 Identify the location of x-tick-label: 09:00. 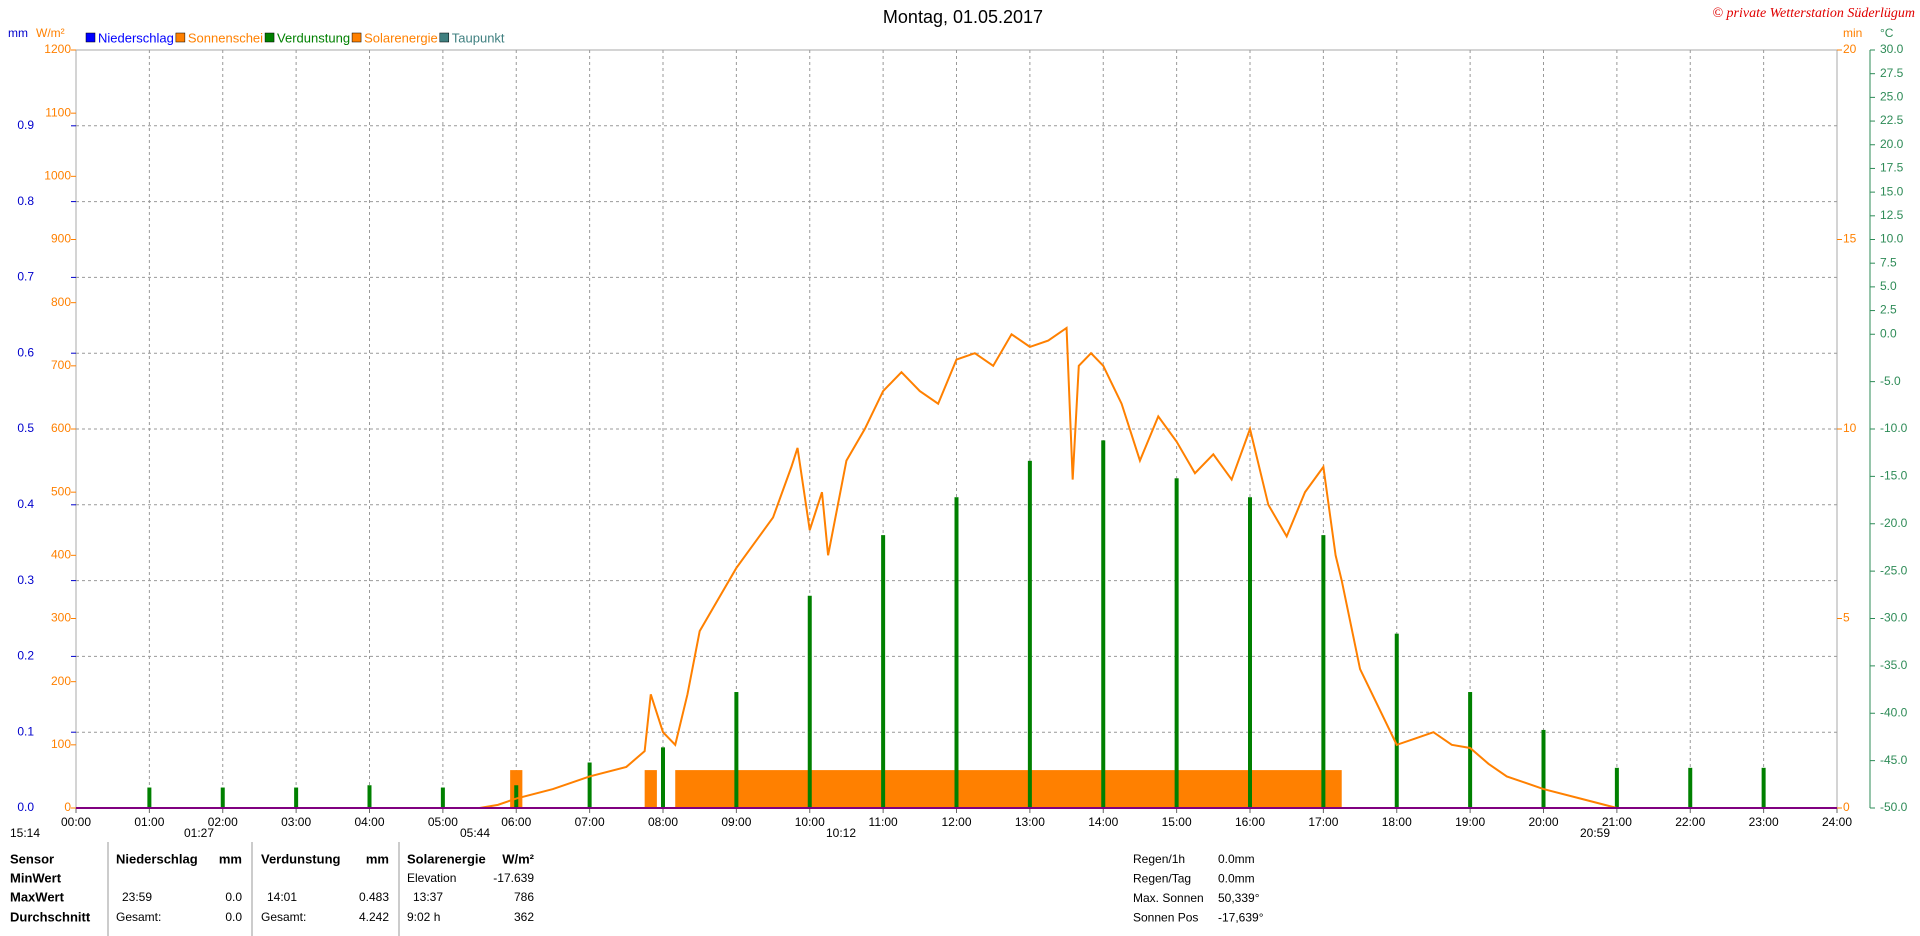
(736, 822).